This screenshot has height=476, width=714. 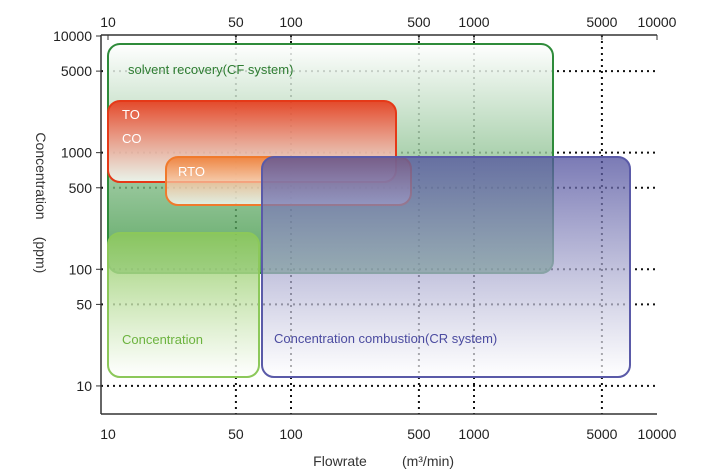 What do you see at coordinates (76, 153) in the screenshot?
I see `y-tick-label: 1000` at bounding box center [76, 153].